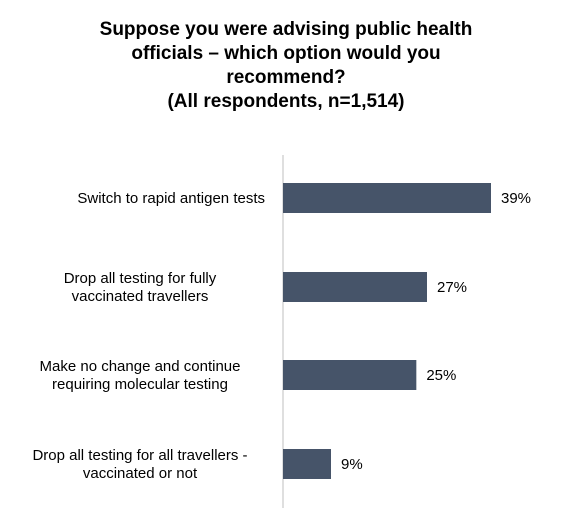  I want to click on category-label-4-line-1: Drop all testing for all travellers -, so click(139, 455).